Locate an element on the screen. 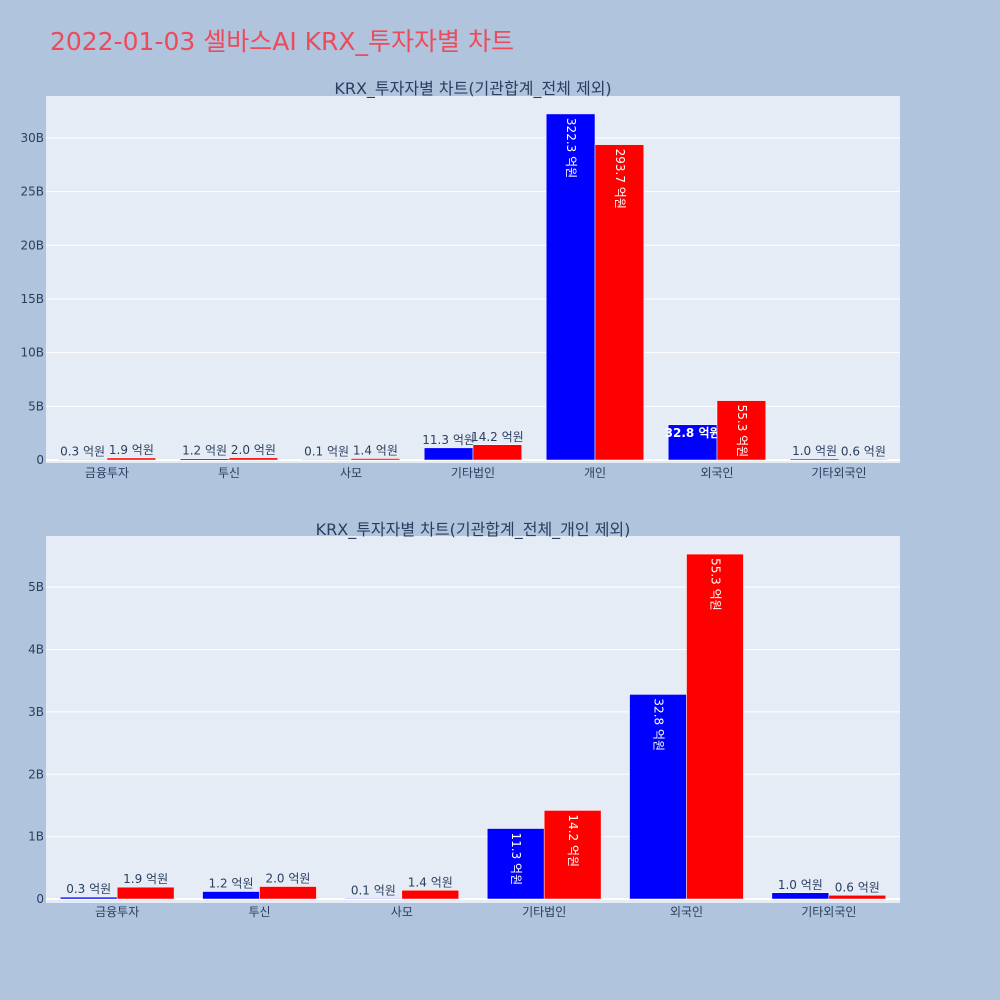 The image size is (1000, 1000). y-tick-label: 3B is located at coordinates (36, 712).